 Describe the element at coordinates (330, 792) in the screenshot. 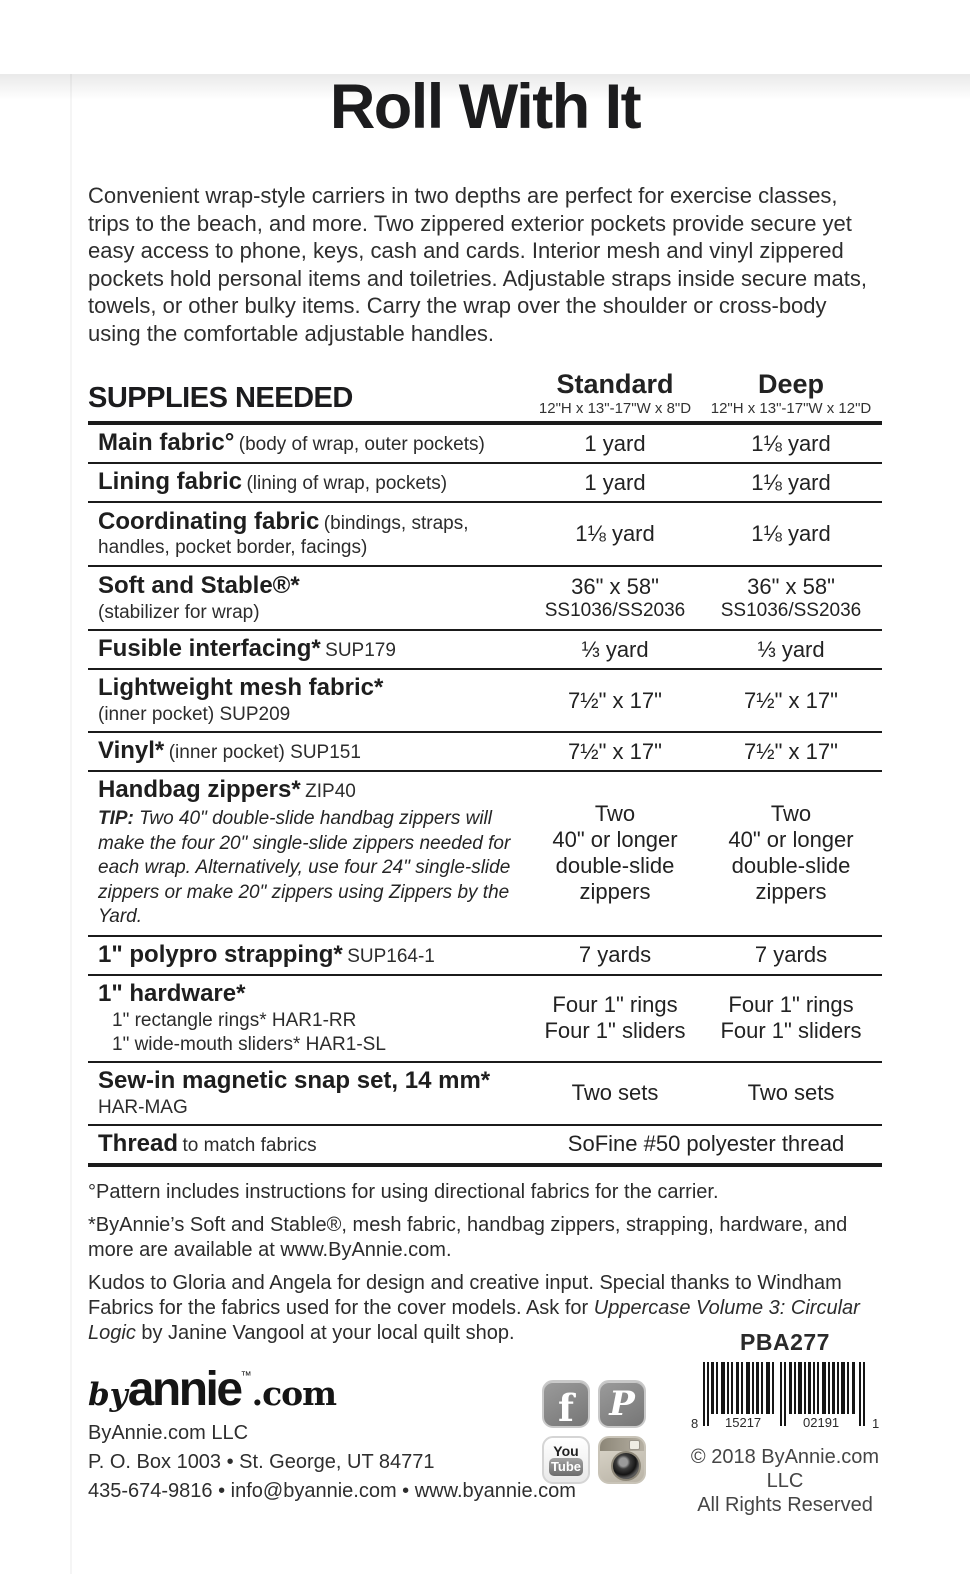

I see `supply-code: ZIP40` at that location.